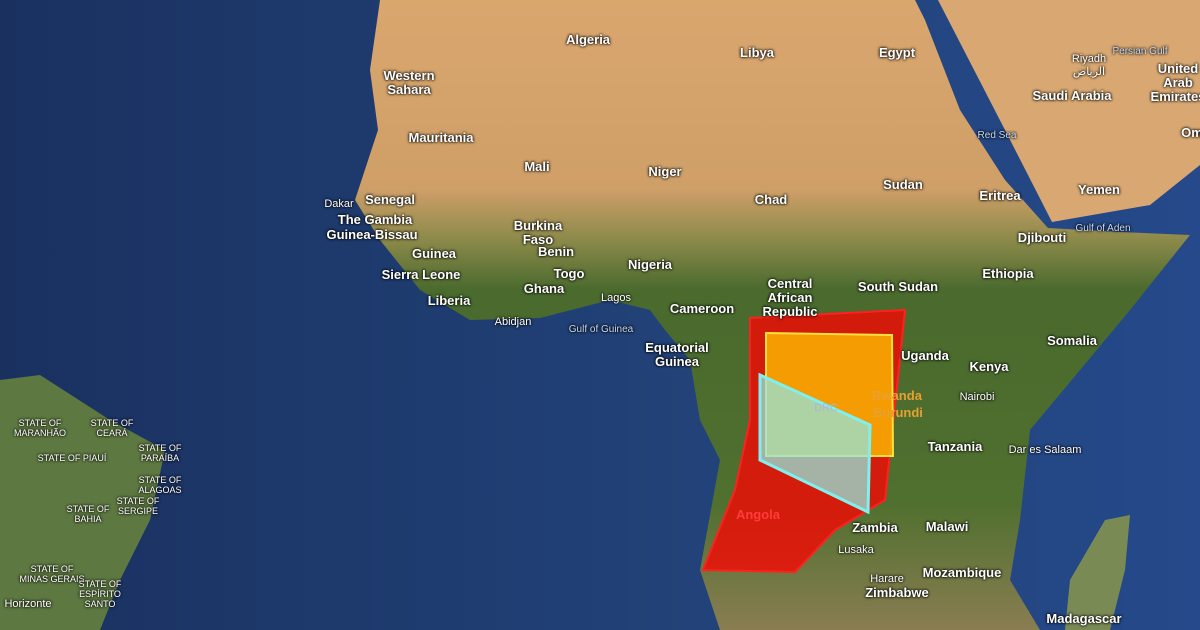 The height and width of the screenshot is (630, 1200). Describe the element at coordinates (1140, 51) in the screenshot. I see `water-label: Persian Gulf` at that location.